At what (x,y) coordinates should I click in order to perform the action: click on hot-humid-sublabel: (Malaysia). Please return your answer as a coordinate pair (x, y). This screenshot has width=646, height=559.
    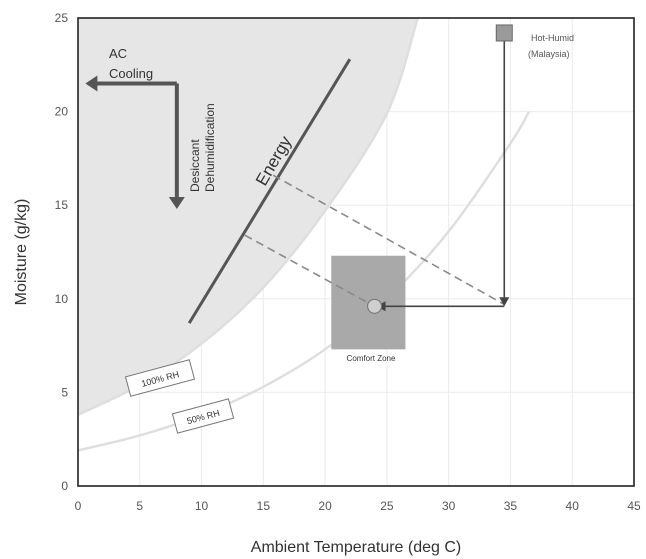
    Looking at the image, I should click on (549, 54).